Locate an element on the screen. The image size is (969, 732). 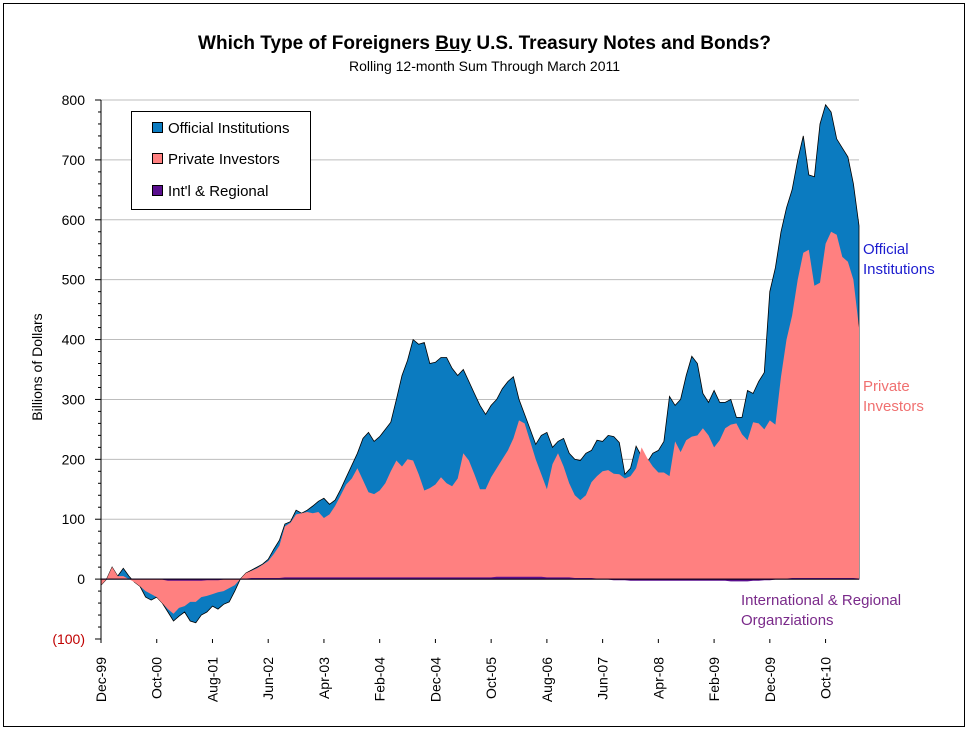
x-tick-label: Dec-04 is located at coordinates (435, 679).